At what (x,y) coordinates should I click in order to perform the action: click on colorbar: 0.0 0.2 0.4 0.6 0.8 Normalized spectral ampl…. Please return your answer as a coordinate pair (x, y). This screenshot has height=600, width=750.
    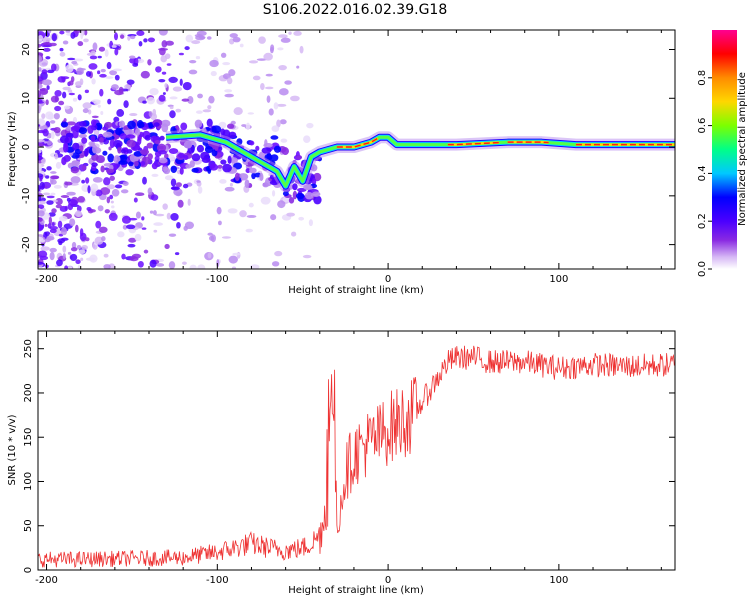
    Looking at the image, I should click on (722, 153).